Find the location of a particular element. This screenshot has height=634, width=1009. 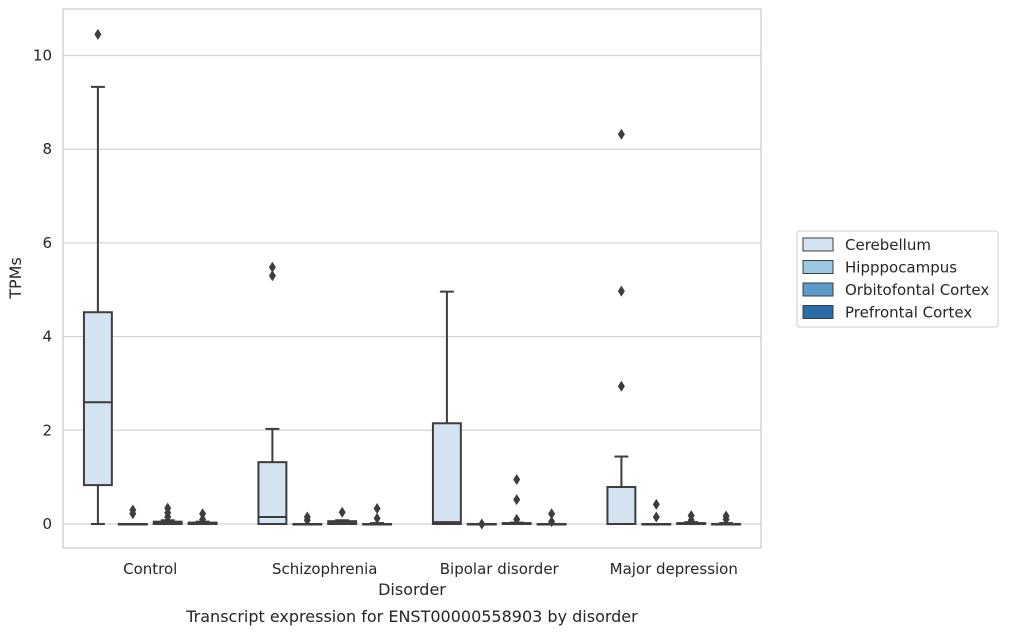

y-tick-labels: 0 2 4 6 8 10 is located at coordinates (42, 290).